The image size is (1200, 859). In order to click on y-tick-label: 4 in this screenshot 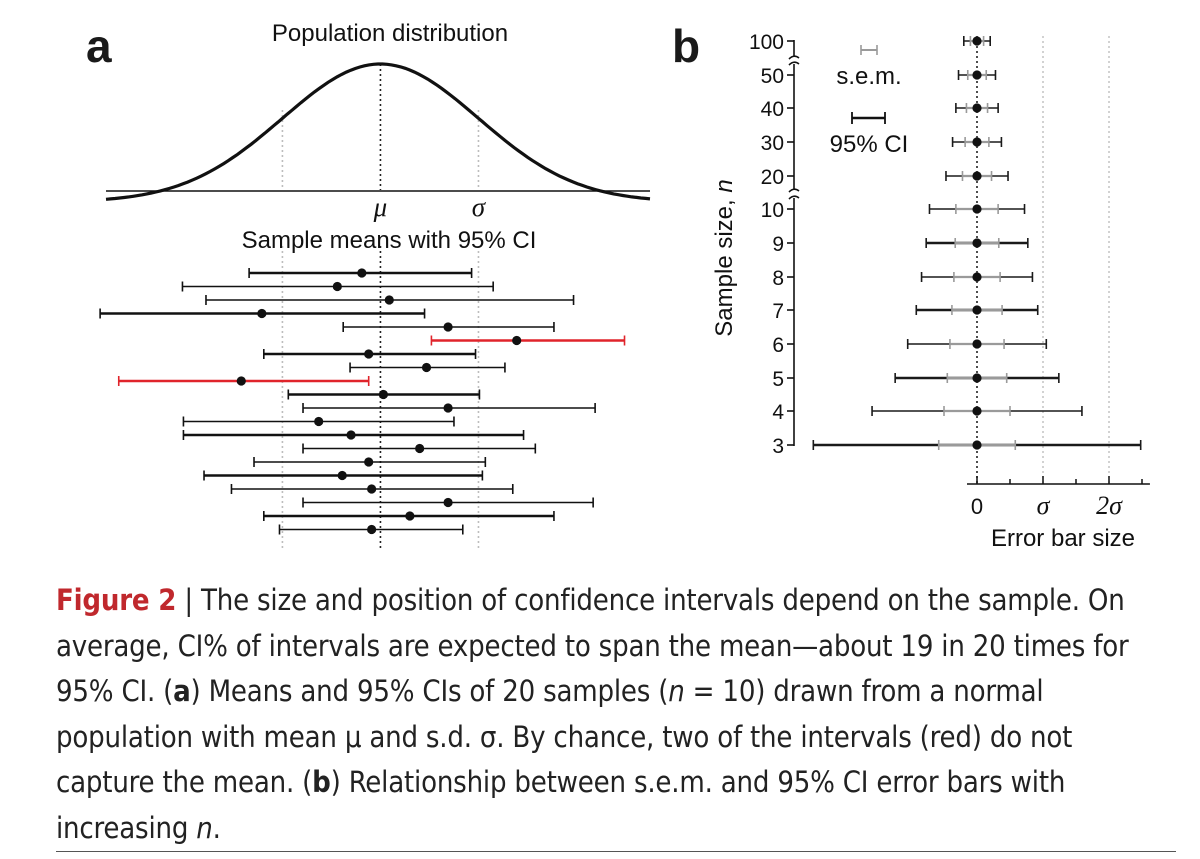, I will do `click(778, 412)`.